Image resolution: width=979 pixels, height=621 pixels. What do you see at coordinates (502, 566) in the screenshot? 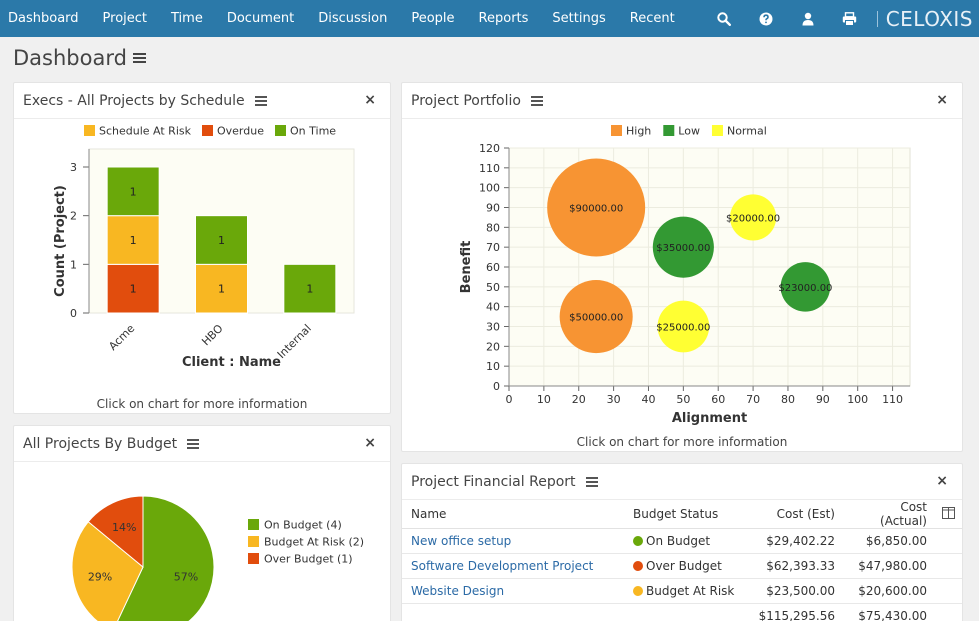
I see `project-link: Software Development Project` at bounding box center [502, 566].